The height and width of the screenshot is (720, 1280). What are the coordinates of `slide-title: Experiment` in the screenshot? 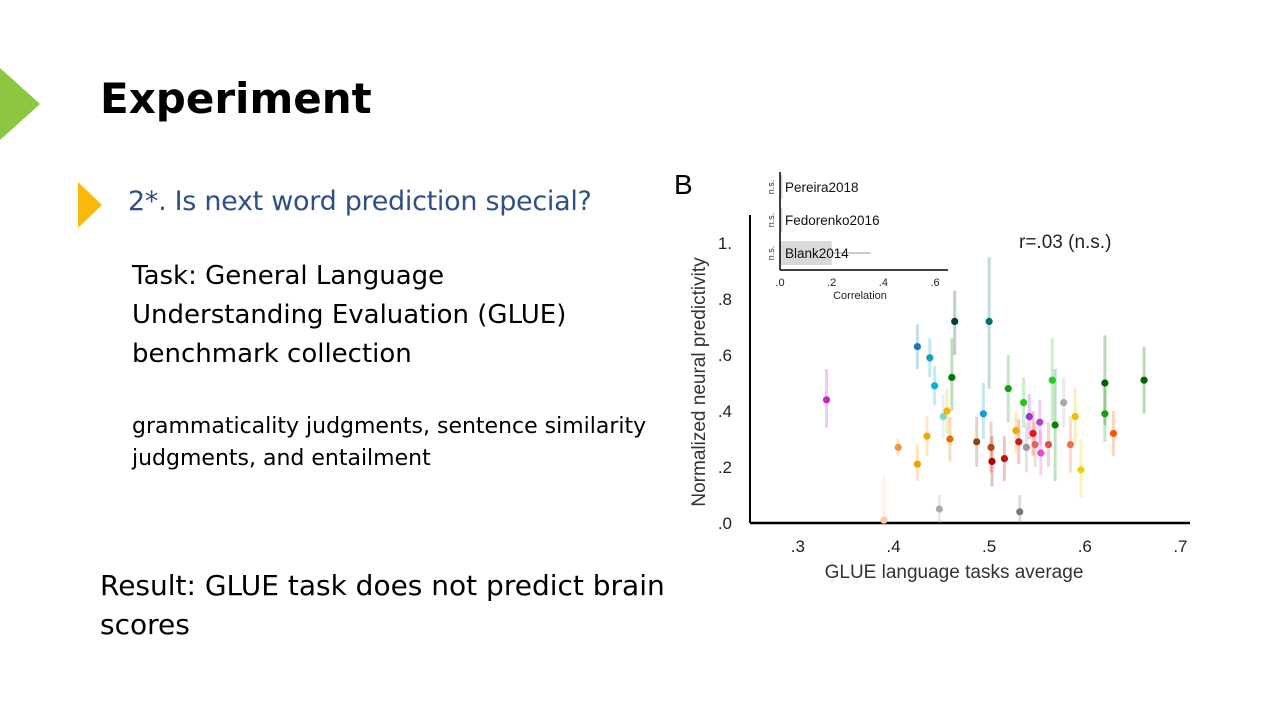 It's located at (236, 98).